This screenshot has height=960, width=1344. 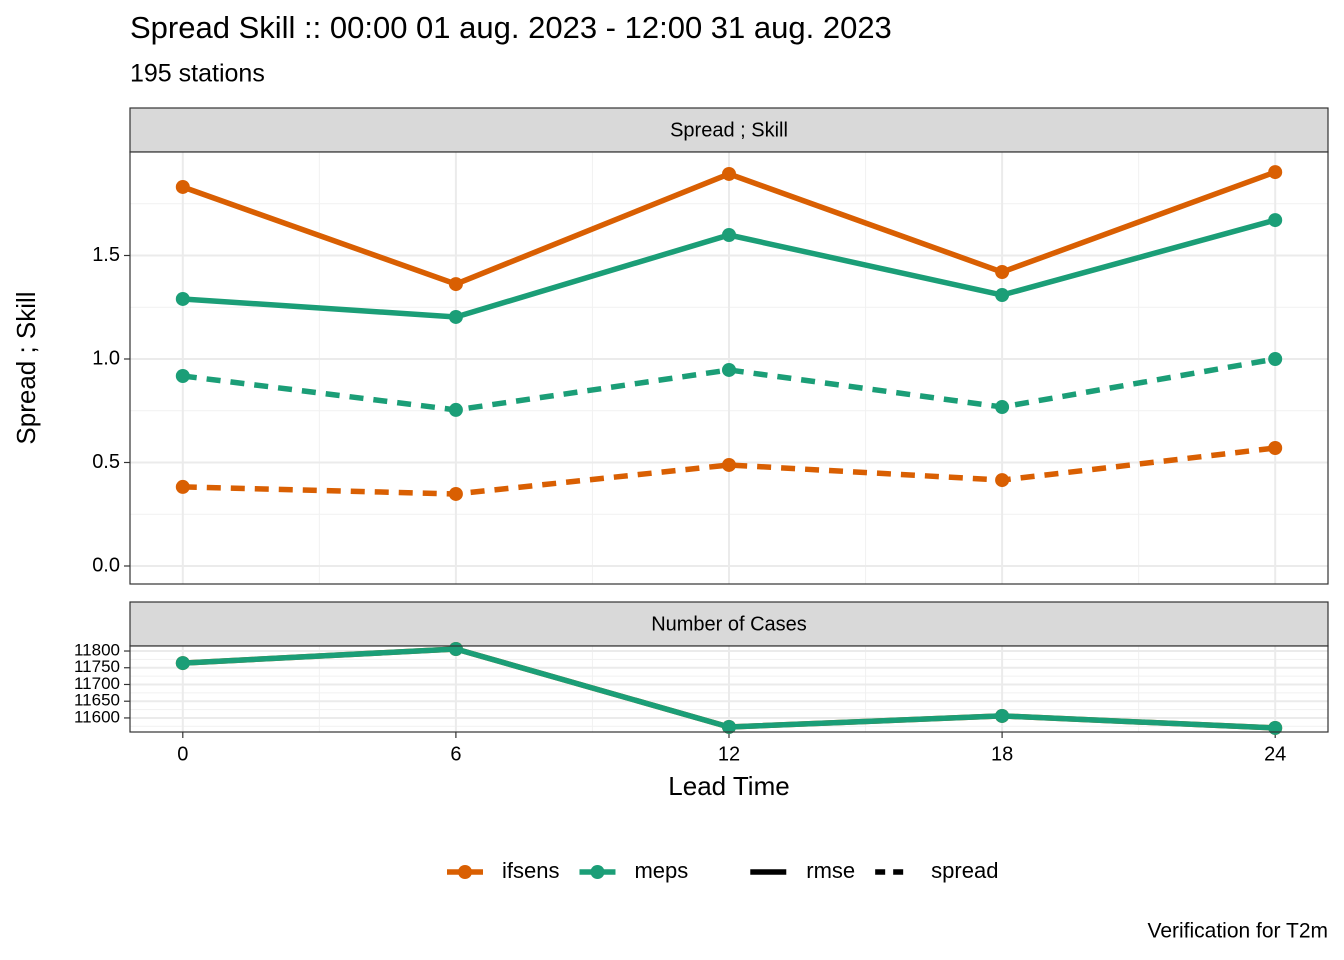 What do you see at coordinates (1002, 754) in the screenshot?
I see `x-tick-label: 18` at bounding box center [1002, 754].